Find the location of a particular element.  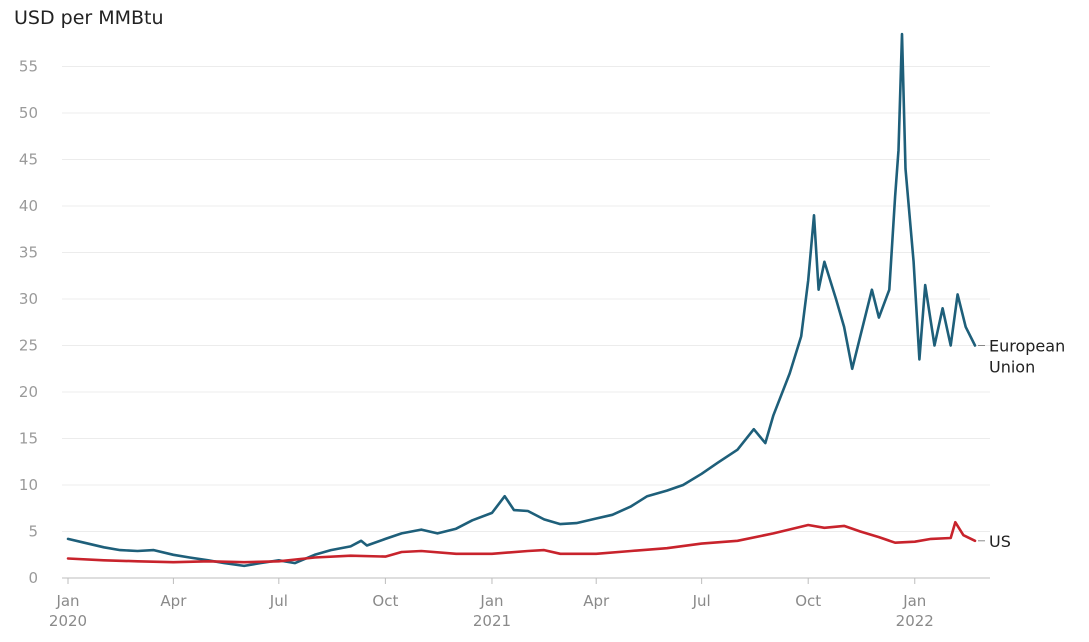

series-labels: European Union US is located at coordinates (1021, 444).